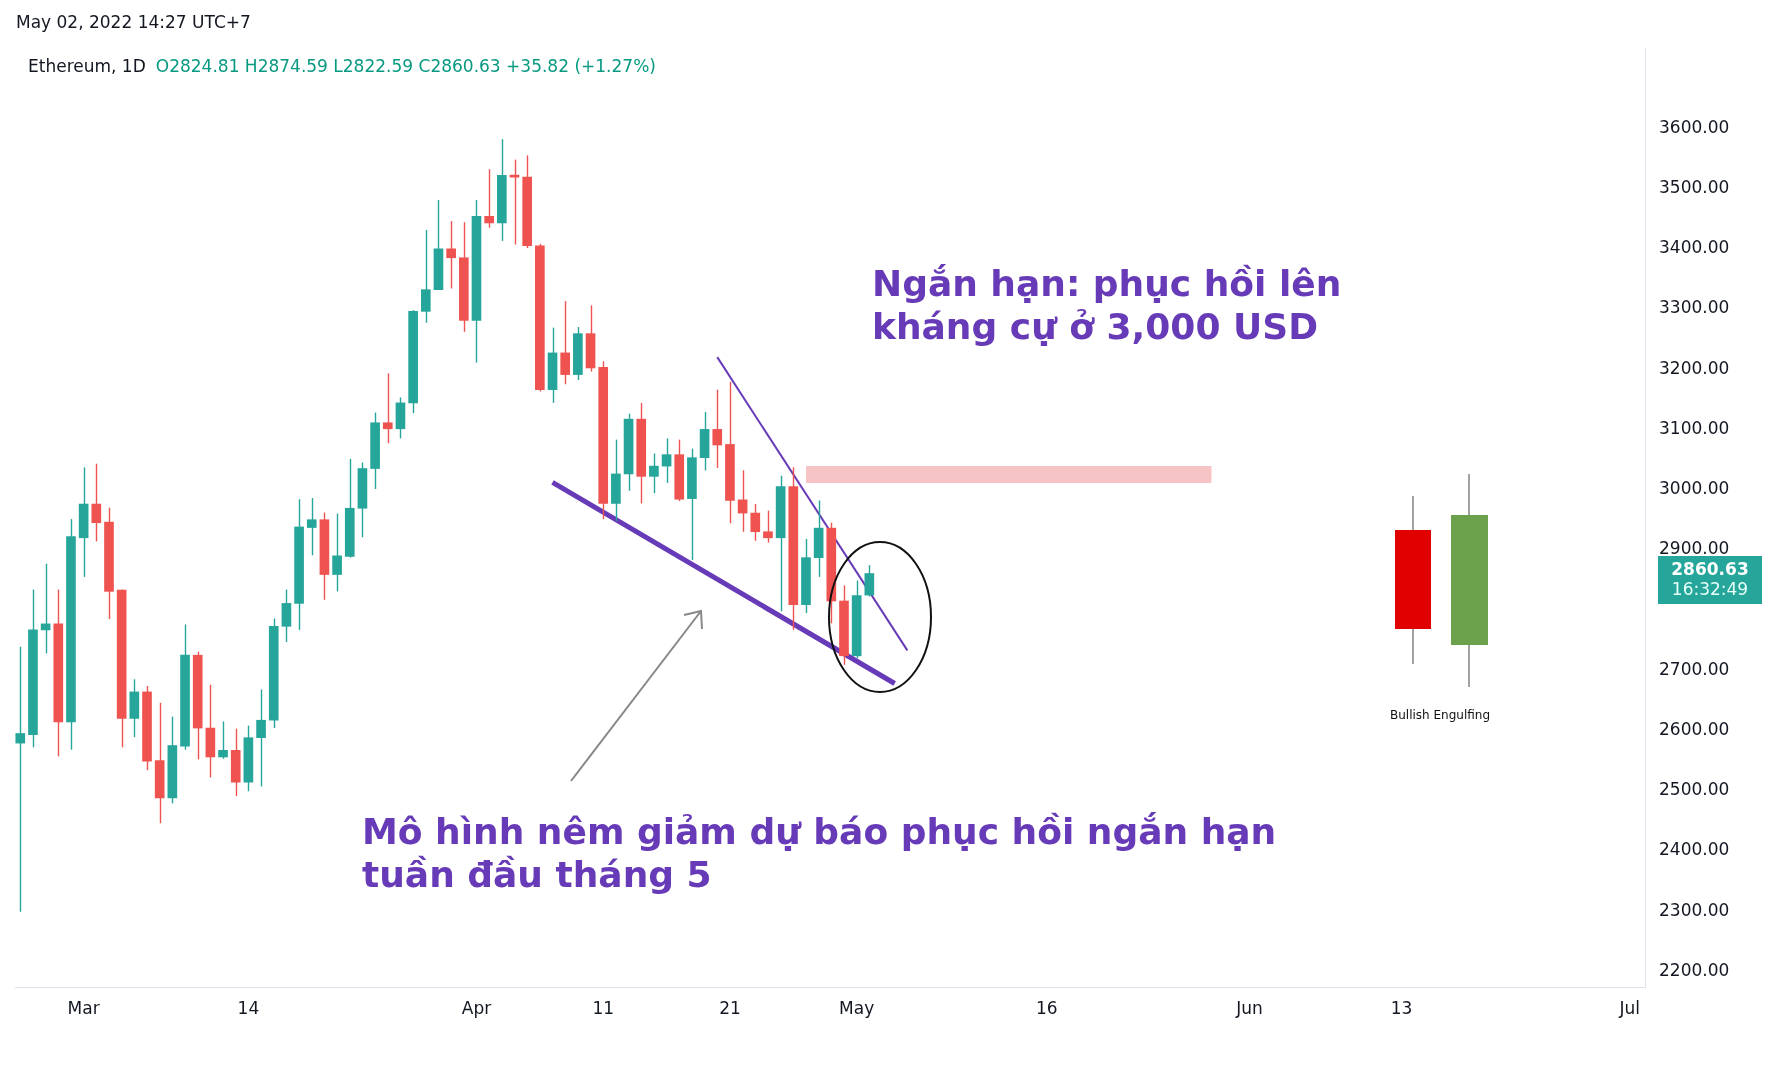 Image resolution: width=1780 pixels, height=1080 pixels. I want to click on y-tick-label: 2300.00, so click(1694, 909).